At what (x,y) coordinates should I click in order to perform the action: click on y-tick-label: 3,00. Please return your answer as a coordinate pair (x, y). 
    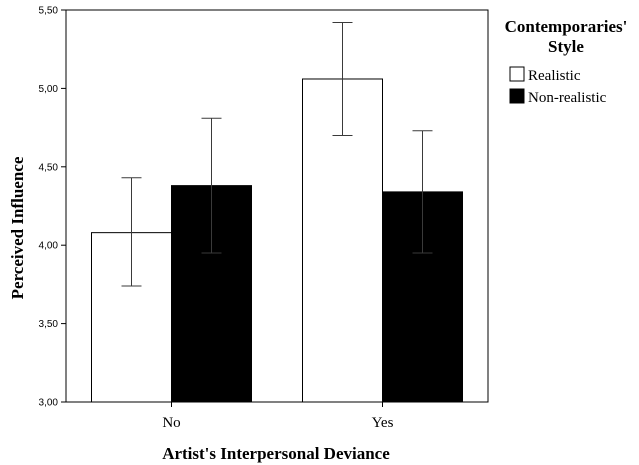
    Looking at the image, I should click on (49, 403).